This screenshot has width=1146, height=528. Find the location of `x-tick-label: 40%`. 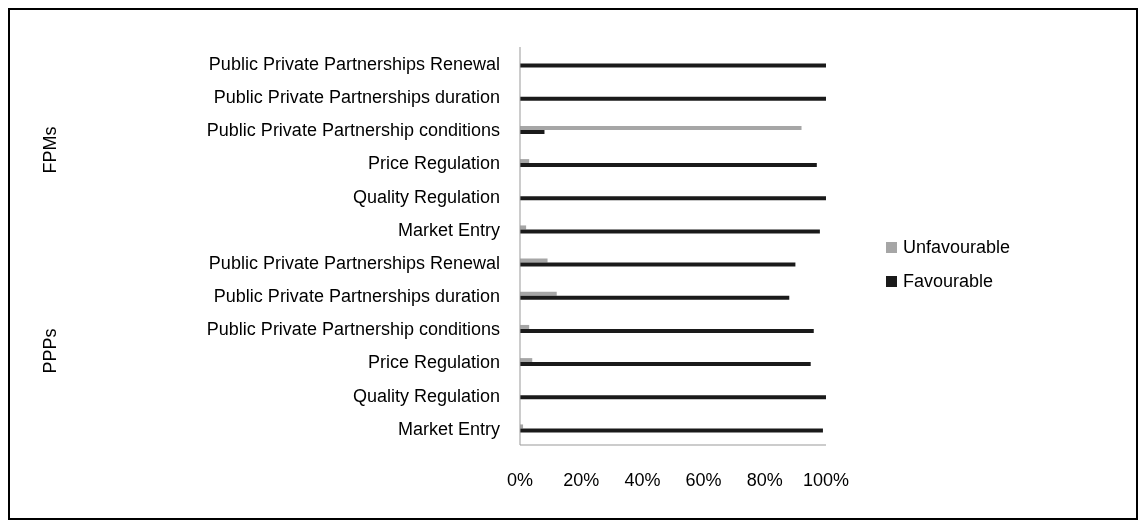

x-tick-label: 40% is located at coordinates (642, 479).